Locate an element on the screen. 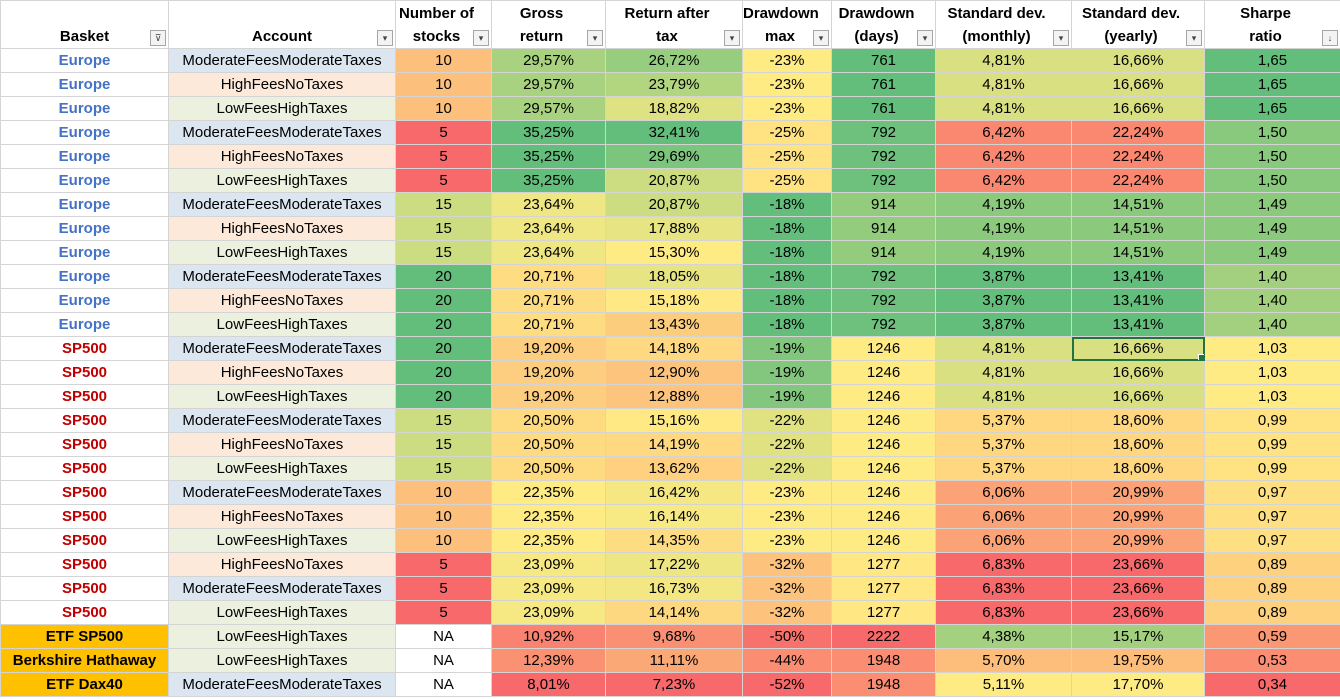 This screenshot has width=1340, height=699. cell-ddmax: -25% is located at coordinates (787, 156).